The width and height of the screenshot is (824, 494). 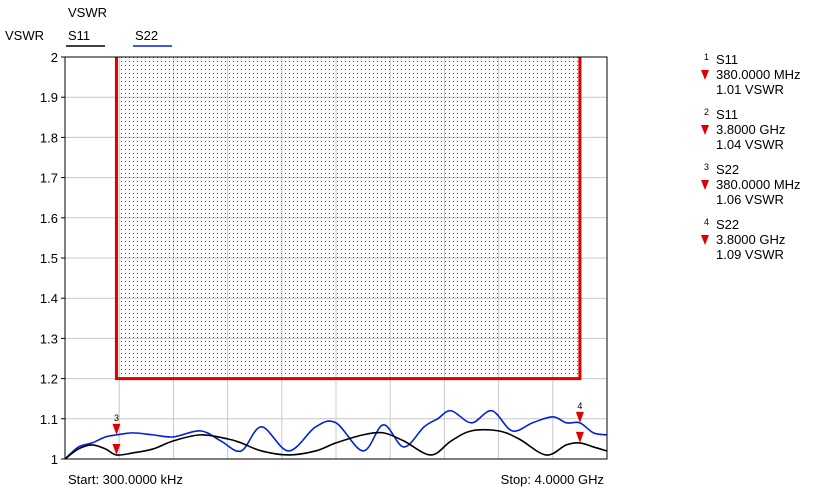 What do you see at coordinates (707, 57) in the screenshot?
I see `marker-number: 1` at bounding box center [707, 57].